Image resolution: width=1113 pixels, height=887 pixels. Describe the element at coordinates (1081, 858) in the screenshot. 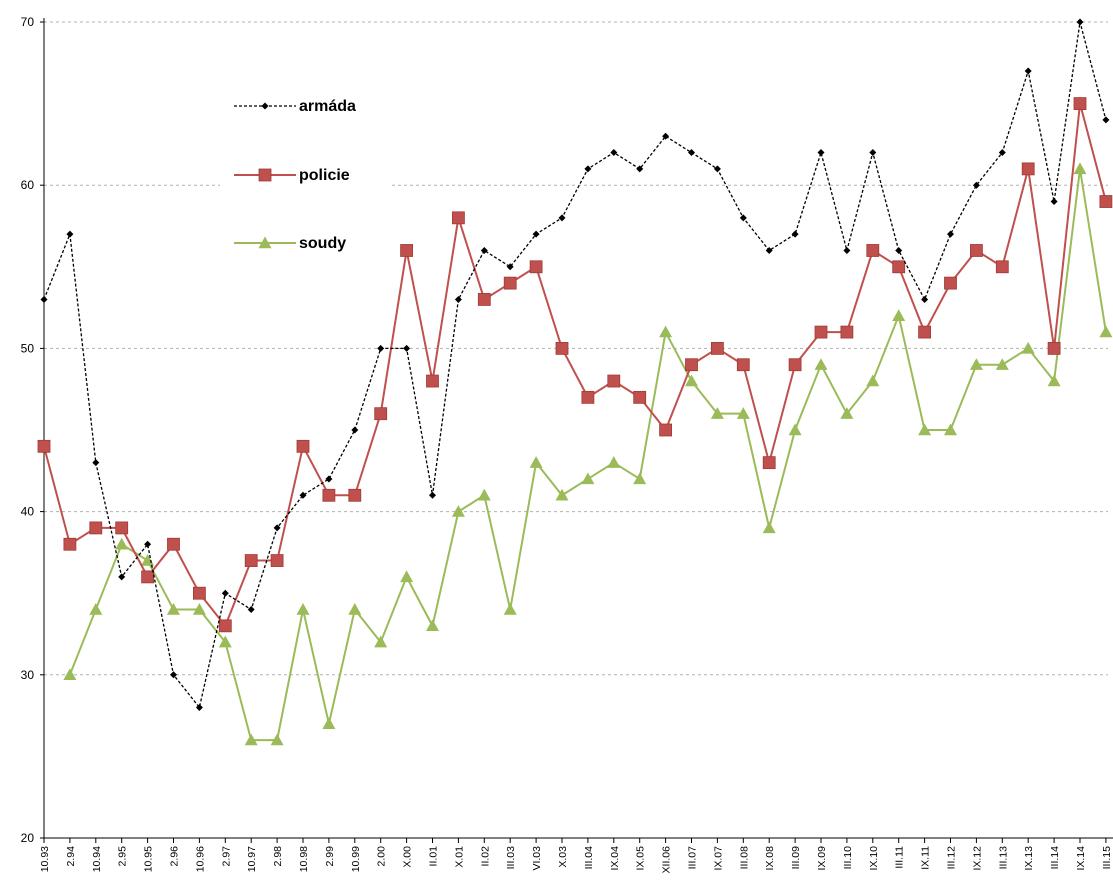

I see `x-tick-label: IX.14` at that location.